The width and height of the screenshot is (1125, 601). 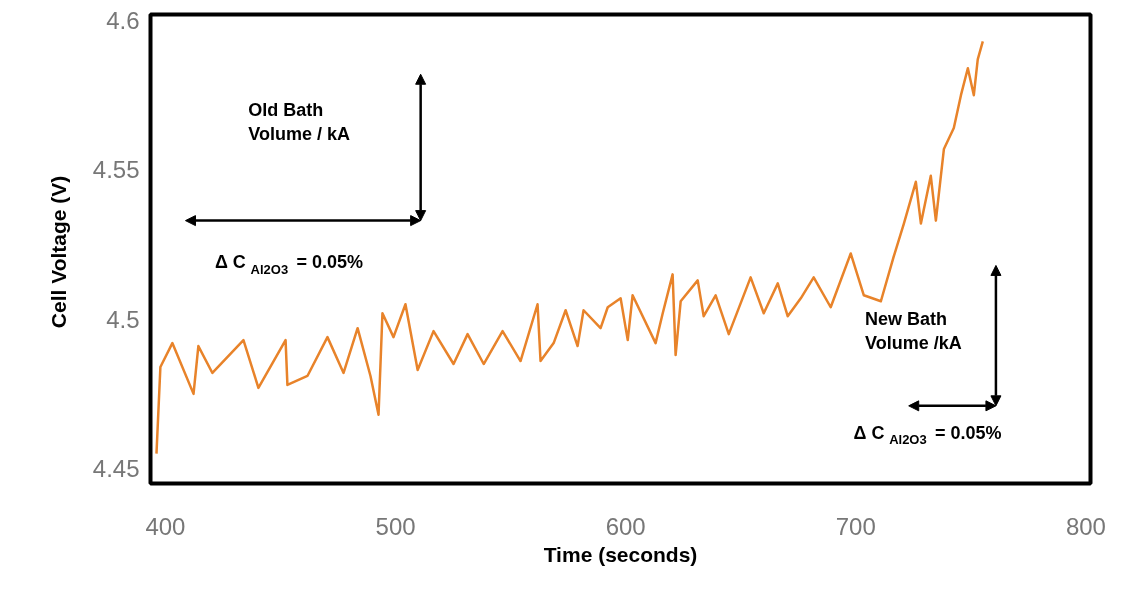 What do you see at coordinates (625, 526) in the screenshot?
I see `x-tick-label: 600` at bounding box center [625, 526].